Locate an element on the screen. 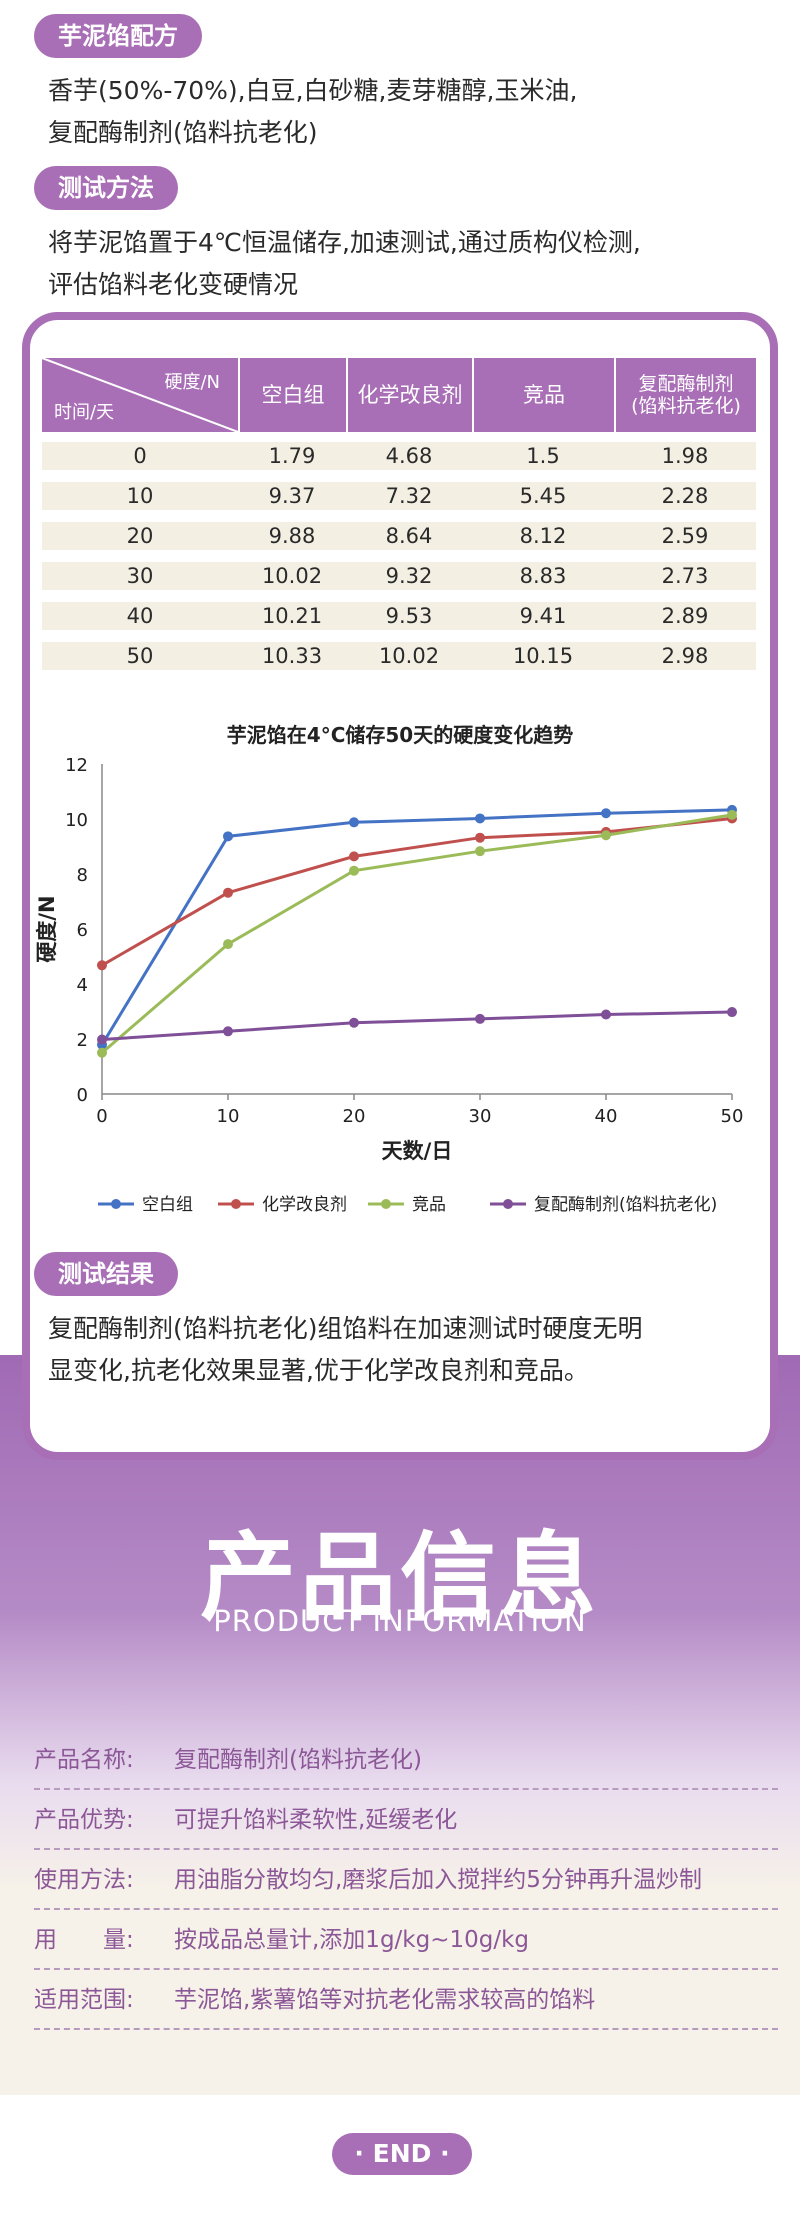 The height and width of the screenshot is (2214, 800). method-line-1: 将芋泥馅置于4℃恒温储存,加速测试,通过质构仪检测, is located at coordinates (344, 242).